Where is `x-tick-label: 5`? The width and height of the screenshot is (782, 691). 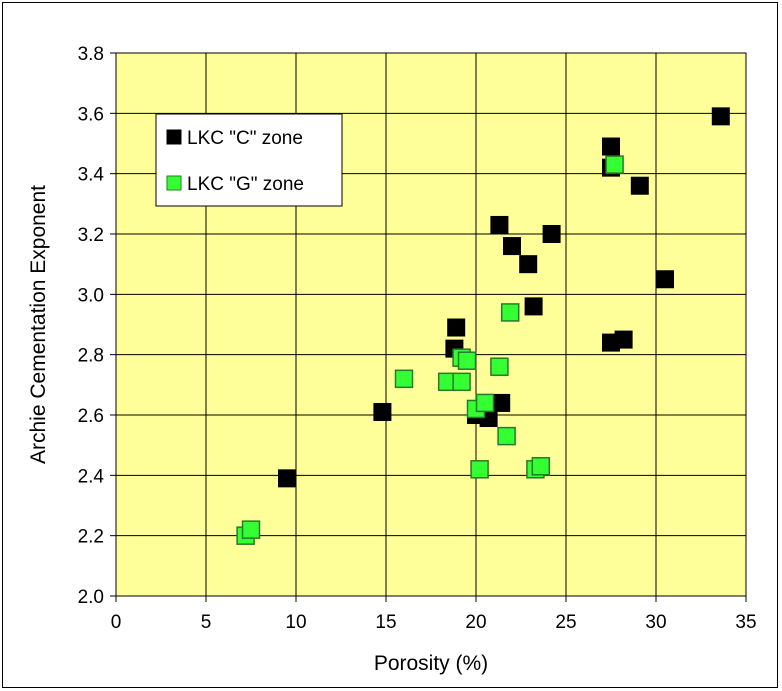 x-tick-label: 5 is located at coordinates (206, 622).